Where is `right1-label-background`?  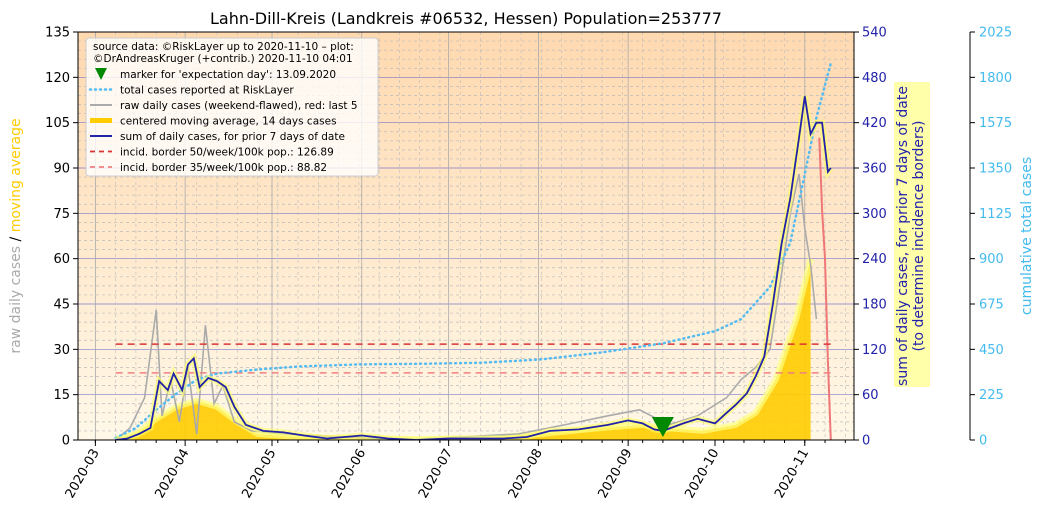
right1-label-background is located at coordinates (912, 234).